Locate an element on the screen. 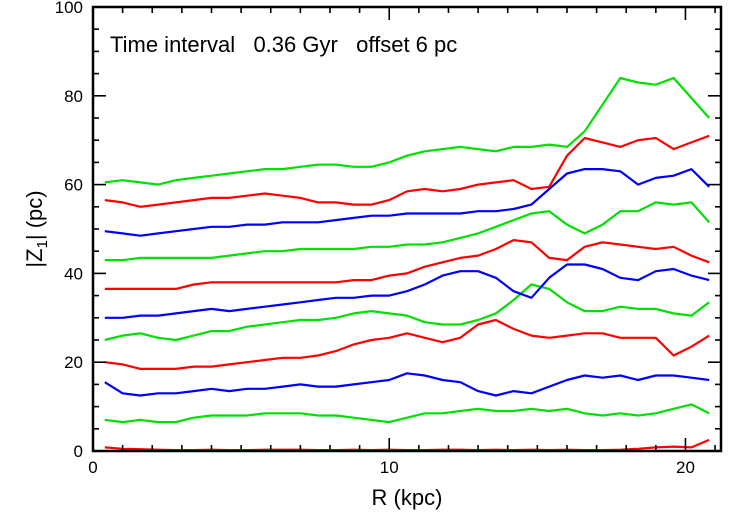 The width and height of the screenshot is (747, 519). y-tick-label: 40 is located at coordinates (73, 273).